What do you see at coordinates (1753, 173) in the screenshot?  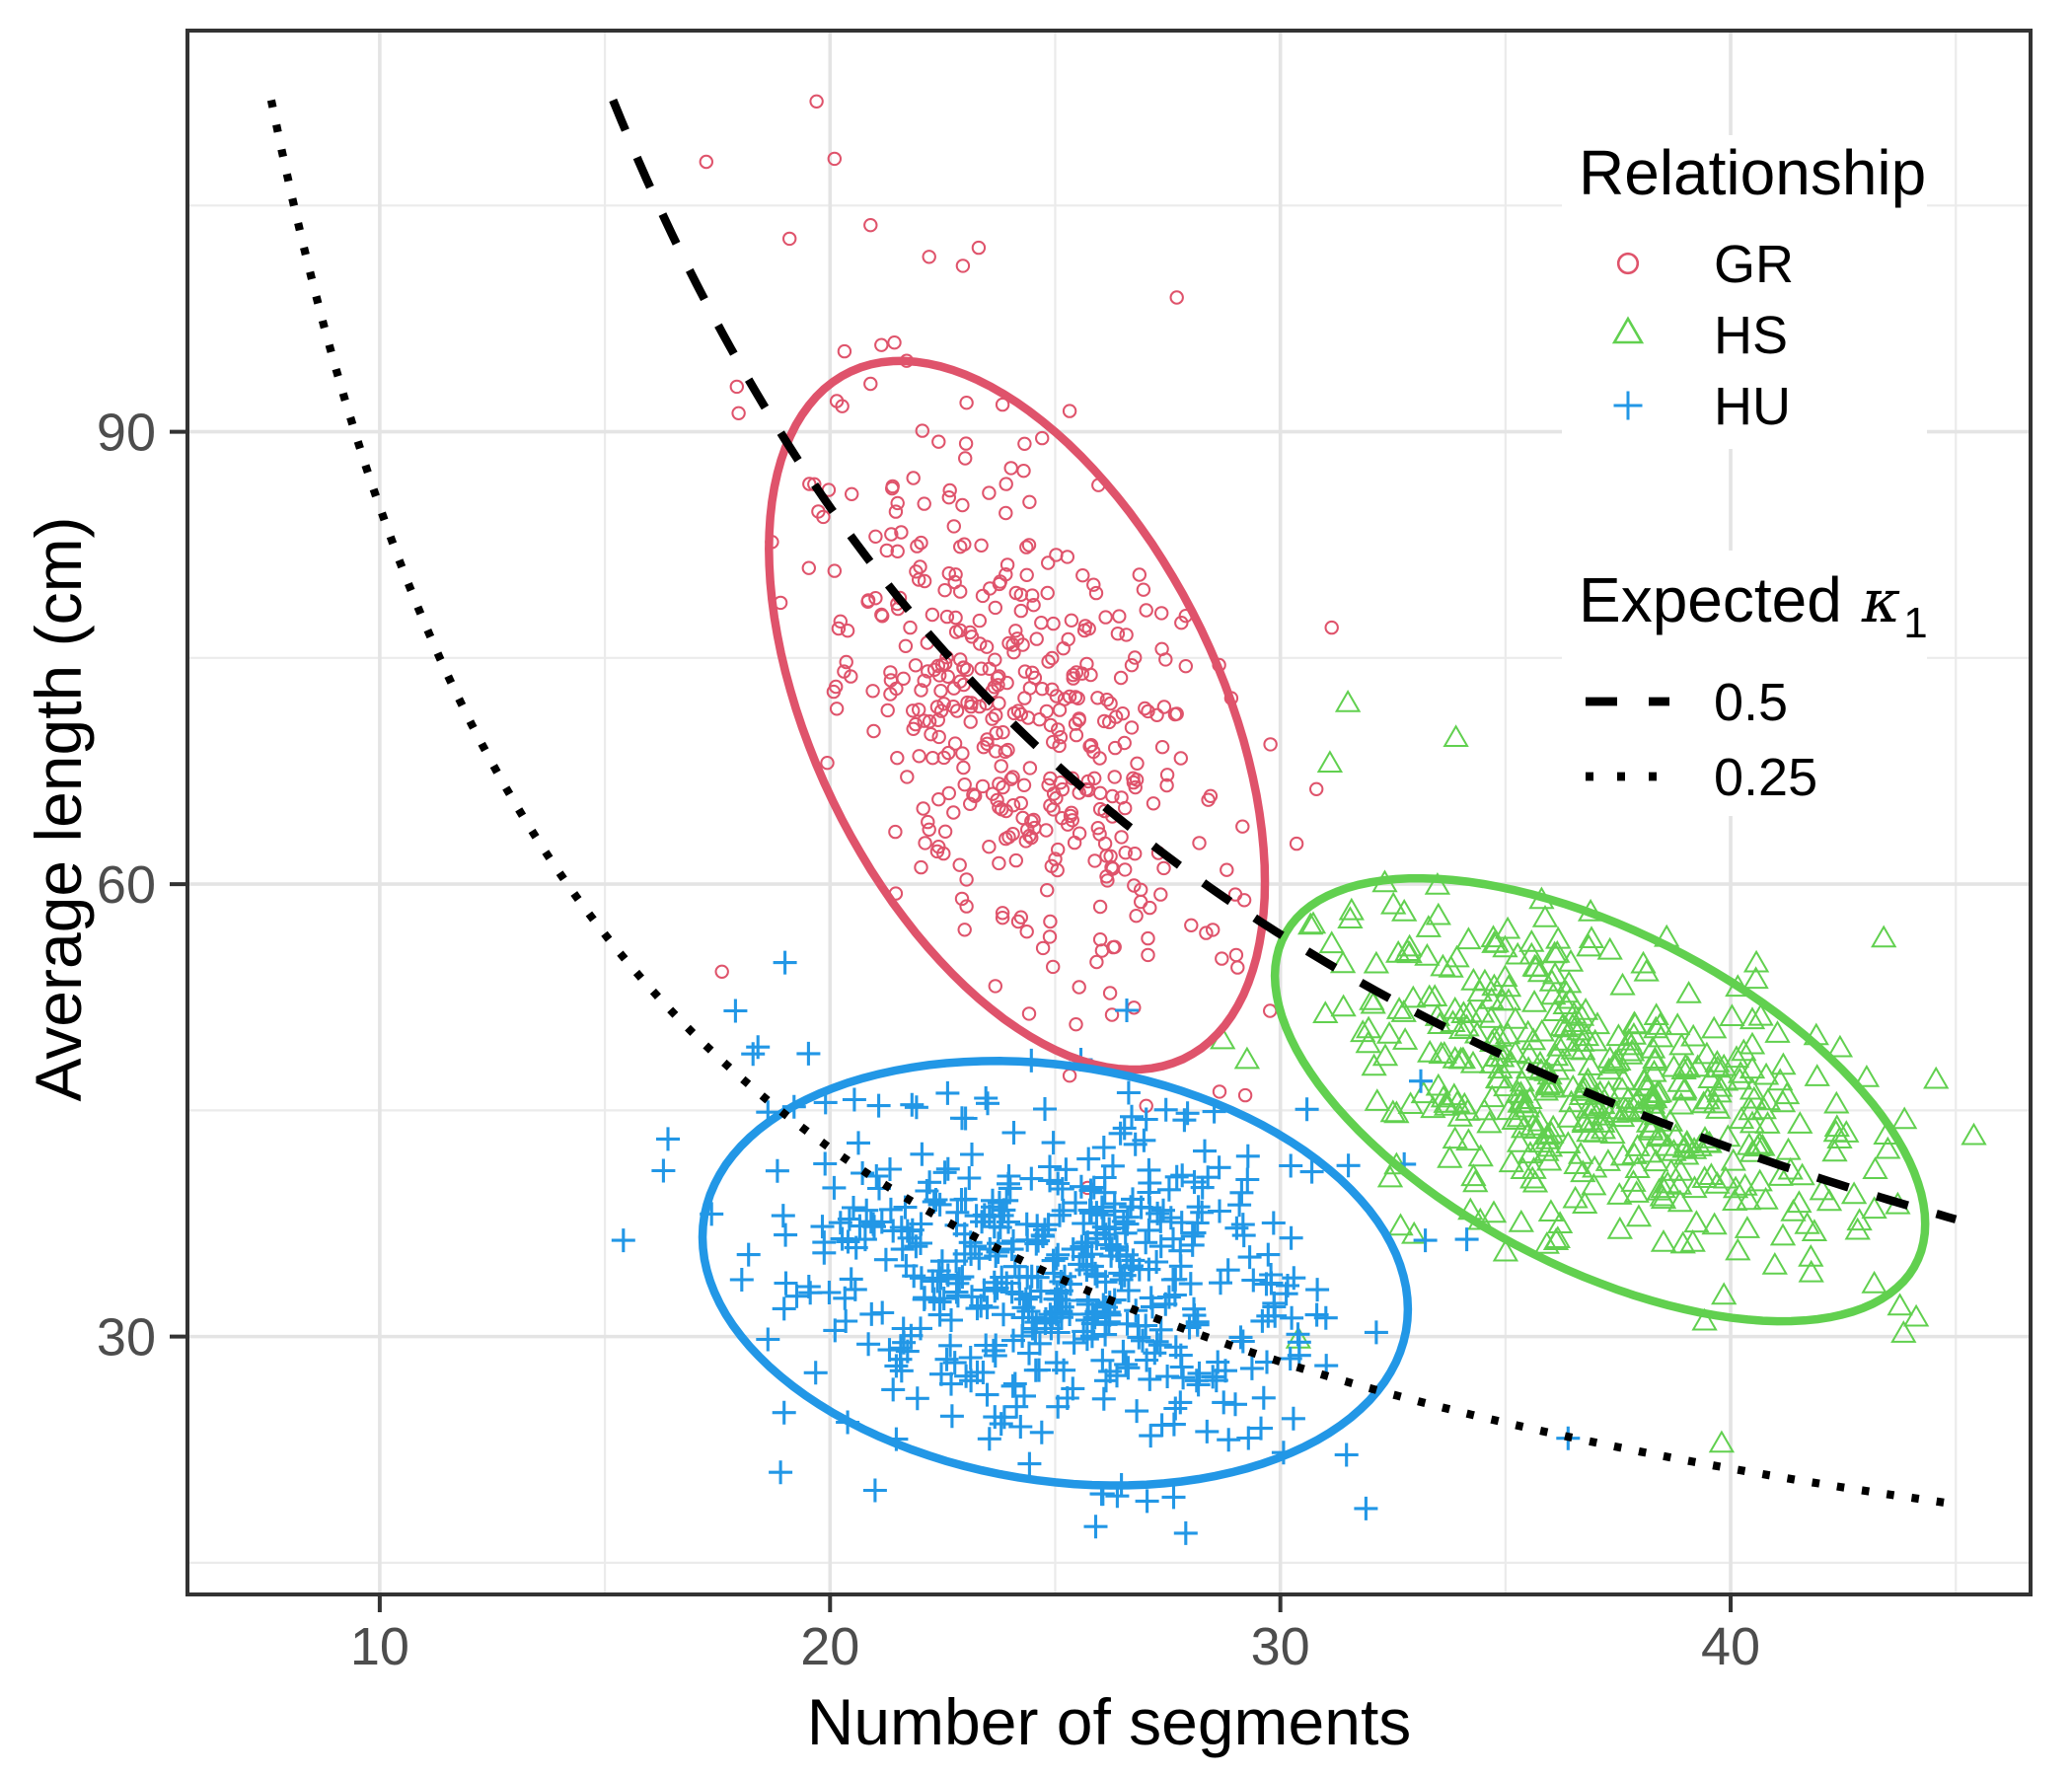 I see `legend-relationship-title: Relationship` at bounding box center [1753, 173].